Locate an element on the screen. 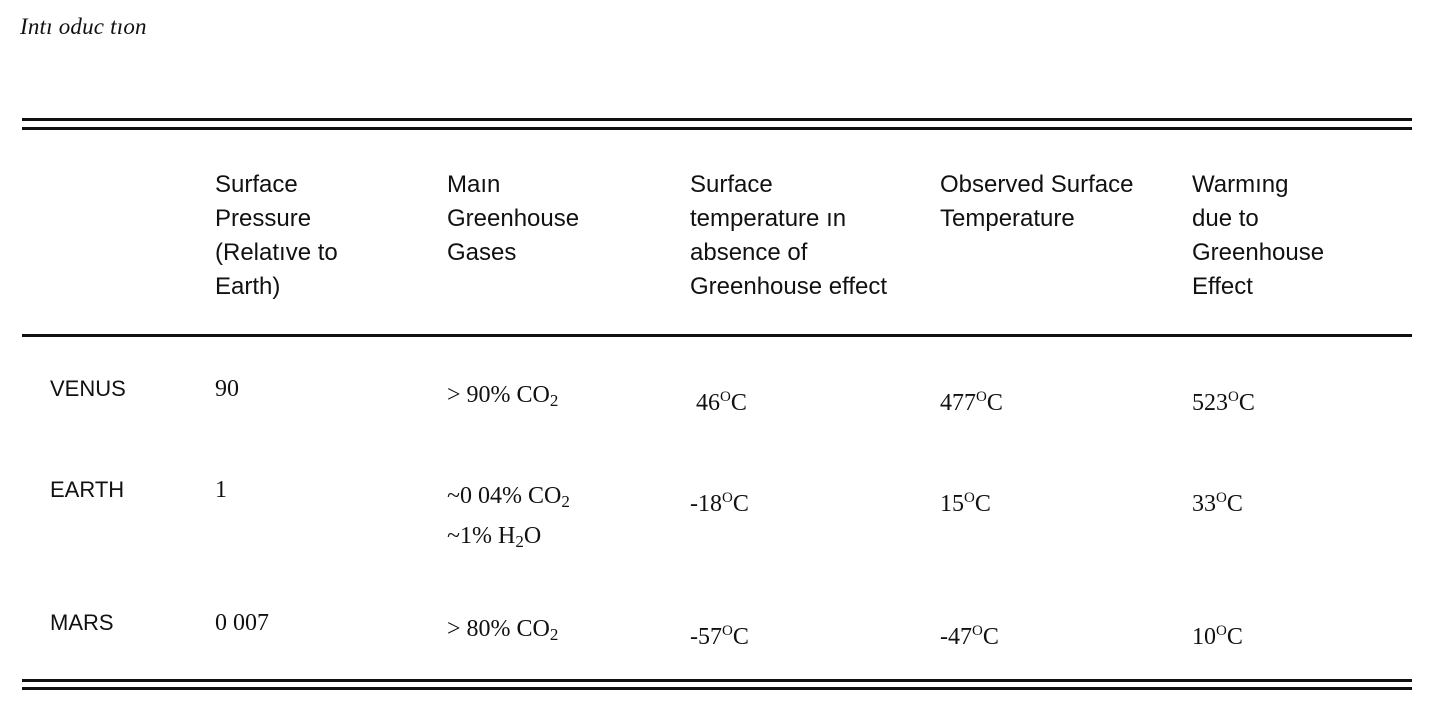 This screenshot has height=711, width=1431. temp-value: -57 is located at coordinates (706, 637).